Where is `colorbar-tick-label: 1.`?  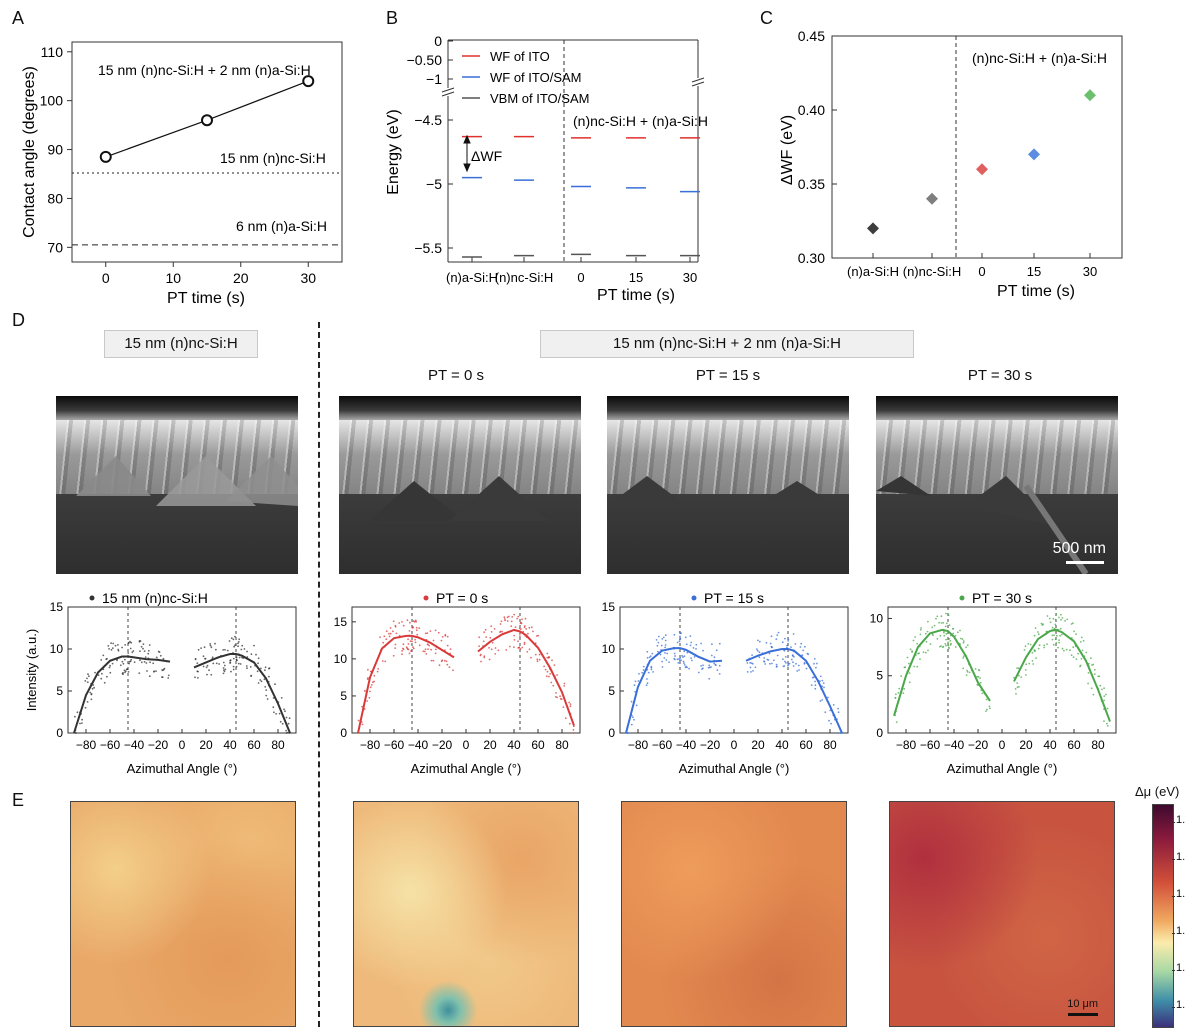 colorbar-tick-label: 1. is located at coordinates (1180, 1005).